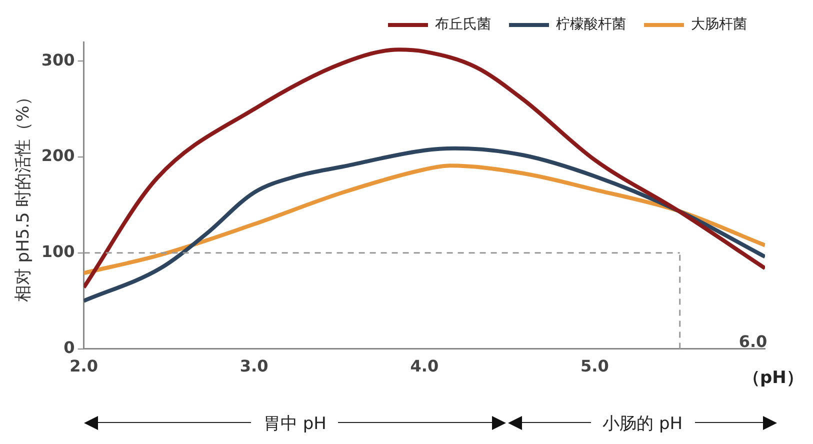 The width and height of the screenshot is (813, 444). What do you see at coordinates (591, 24) in the screenshot?
I see `legend-label: 柠檬酸杆菌` at bounding box center [591, 24].